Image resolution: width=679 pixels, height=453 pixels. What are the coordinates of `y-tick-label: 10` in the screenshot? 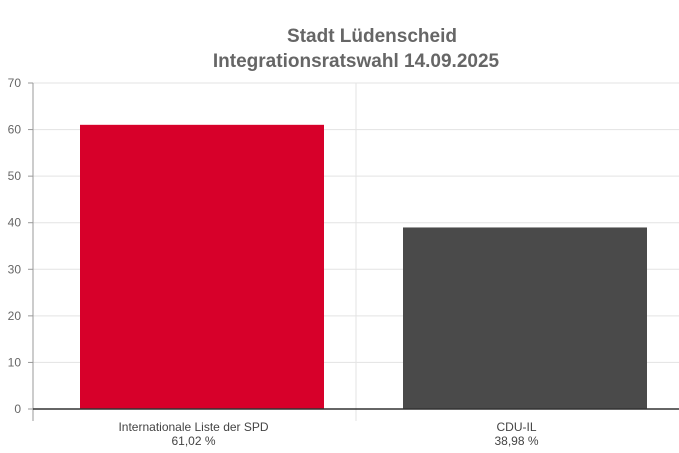 It's located at (15, 362).